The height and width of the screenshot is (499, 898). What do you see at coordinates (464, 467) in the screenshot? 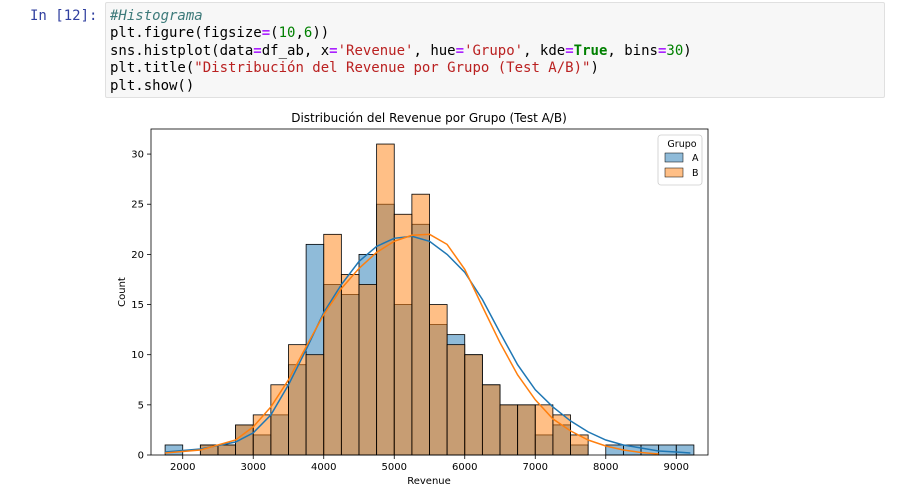
I see `x-tick-label: 6000` at bounding box center [464, 467].